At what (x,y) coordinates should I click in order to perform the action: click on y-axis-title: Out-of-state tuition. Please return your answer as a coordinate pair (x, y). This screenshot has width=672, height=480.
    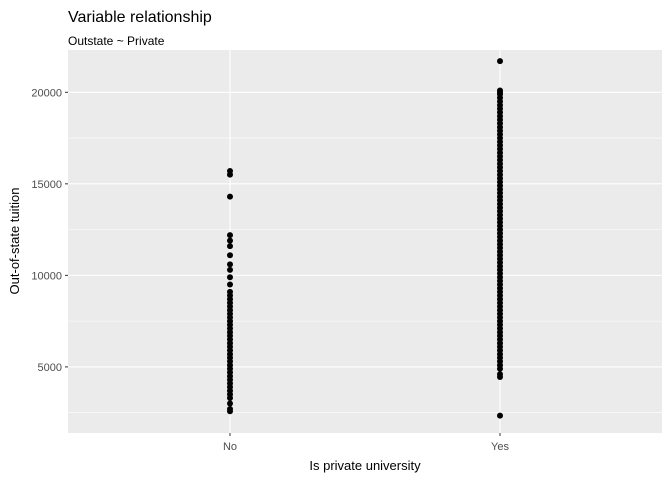
    Looking at the image, I should click on (14, 241).